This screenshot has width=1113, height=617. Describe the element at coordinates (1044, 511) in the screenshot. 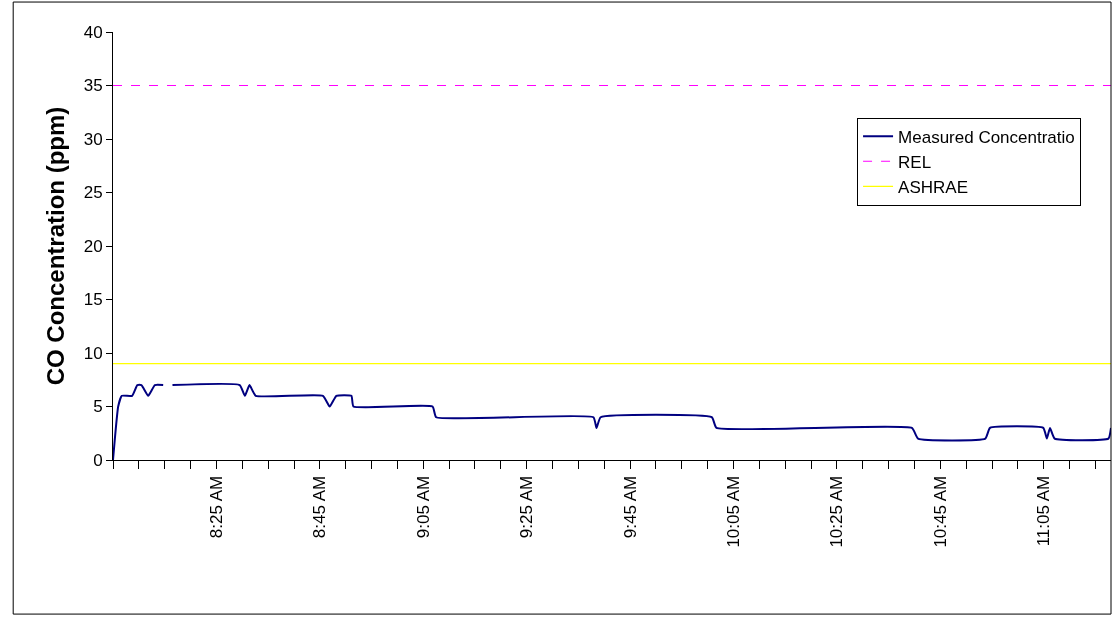

I see `x-tick-label: 11:05 AM` at that location.